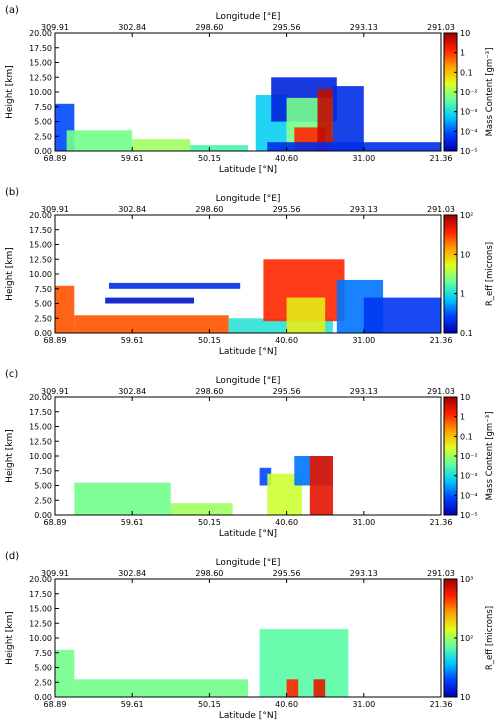 Image resolution: width=500 pixels, height=723 pixels. What do you see at coordinates (11, 374) in the screenshot?
I see `panel-label: (c)` at bounding box center [11, 374].